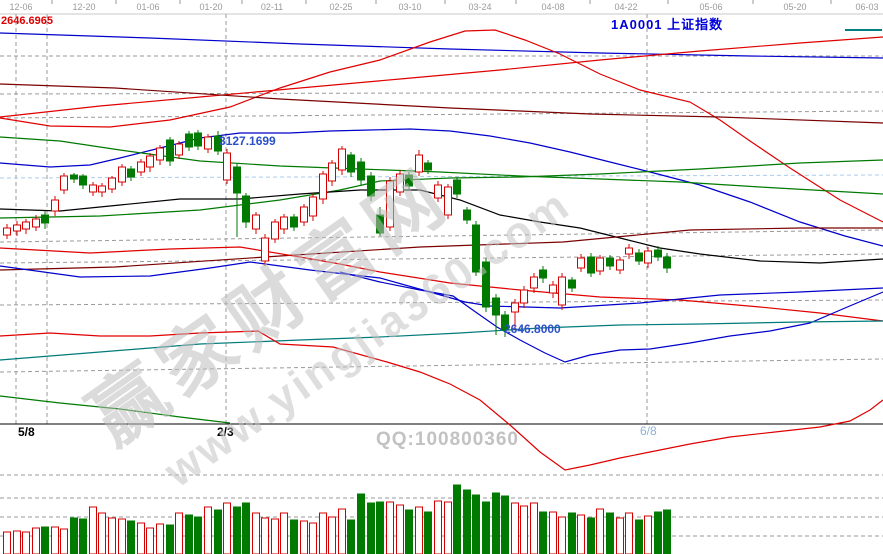 This screenshot has width=883, height=554. Describe the element at coordinates (27, 21) in the screenshot. I see `current-price-label: 2646.6965` at that location.